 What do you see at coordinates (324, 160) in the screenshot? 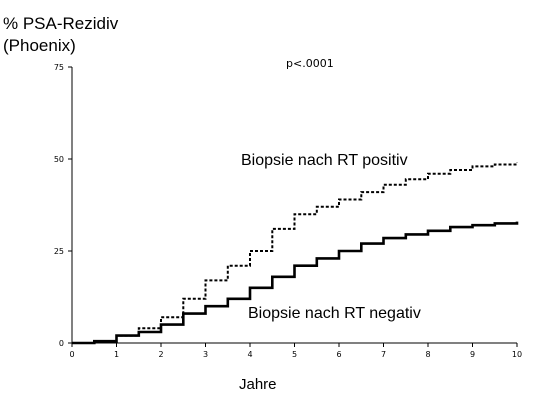
I see `series-label-positive: Biopsie nach RT positiv` at bounding box center [324, 160].